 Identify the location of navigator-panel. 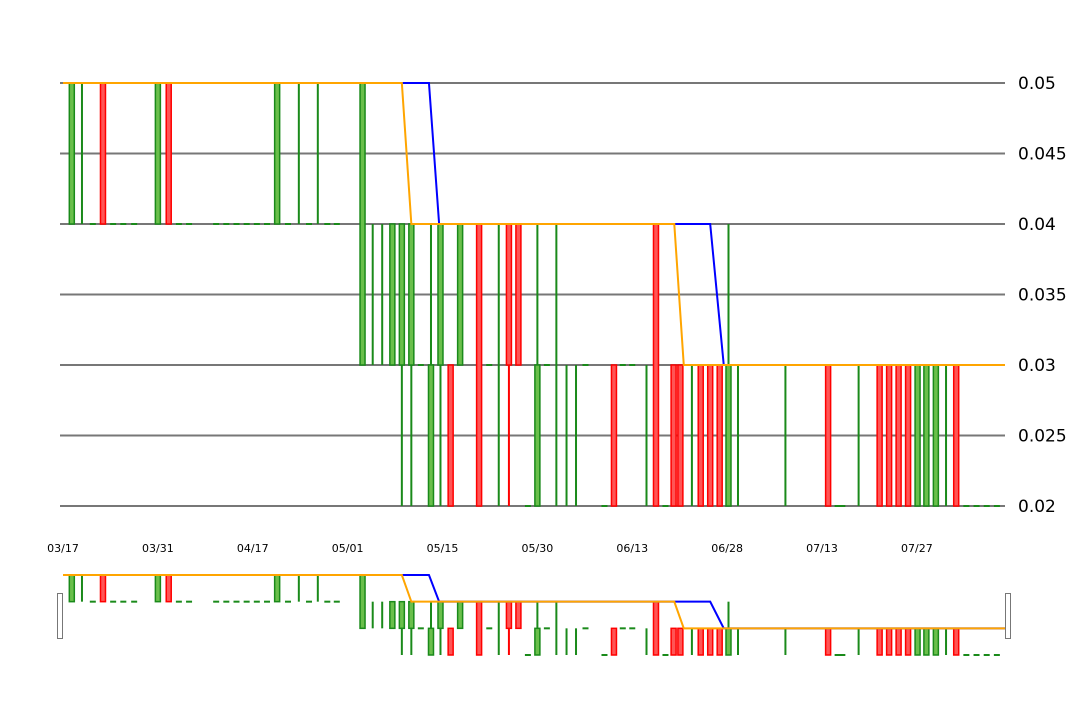
(534, 615).